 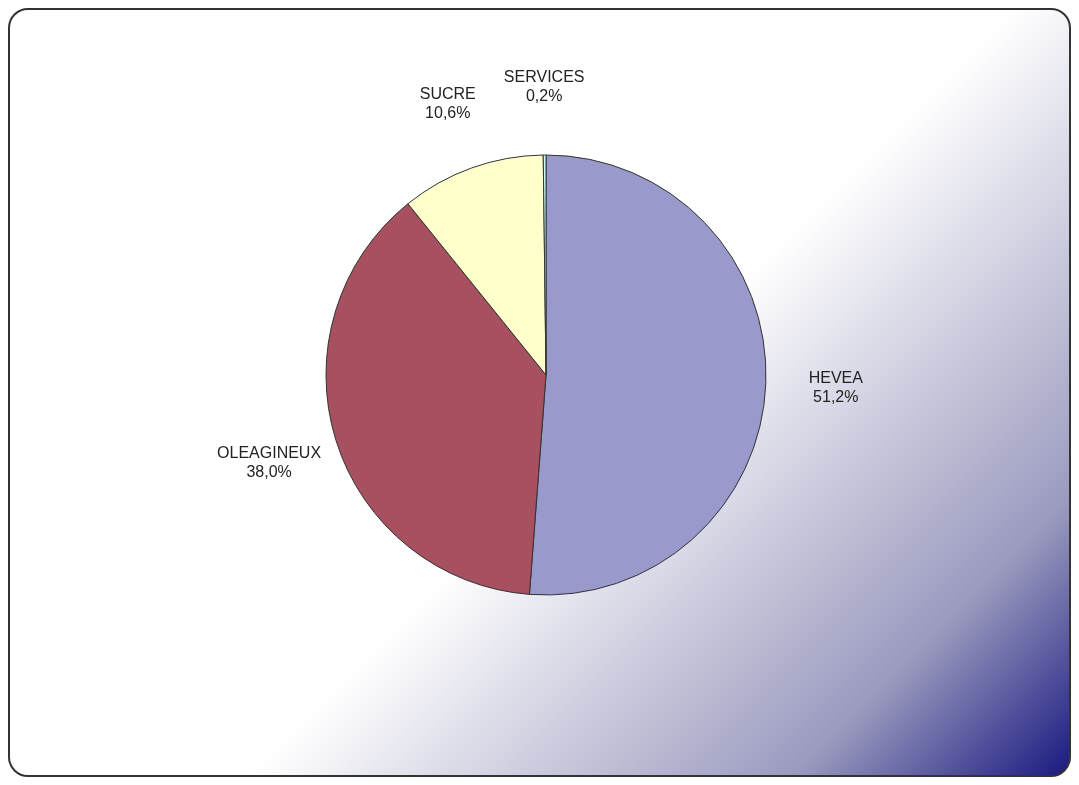 I want to click on slice-label: HEVEA, so click(x=836, y=377).